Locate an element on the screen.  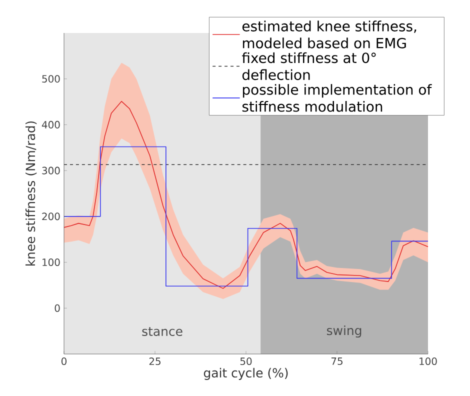
y-tick-label: 0 is located at coordinates (57, 308).